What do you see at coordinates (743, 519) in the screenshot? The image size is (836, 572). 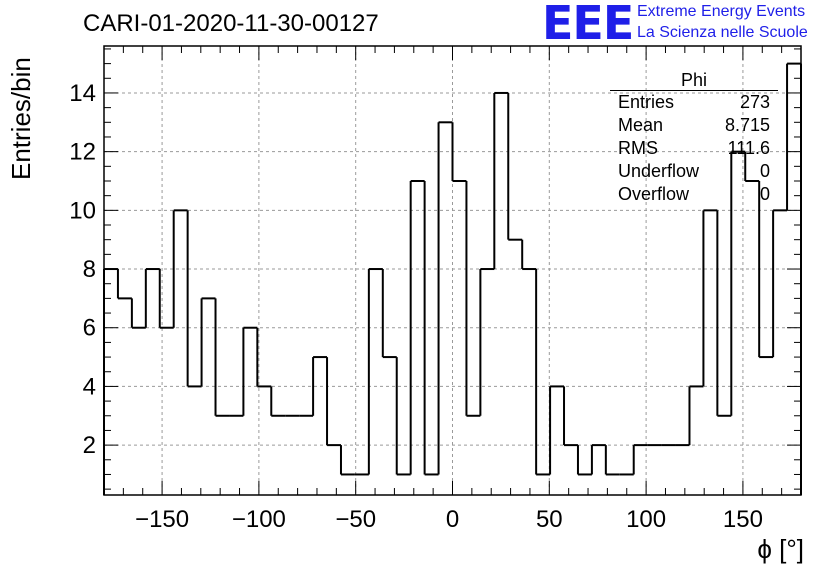 I see `x-tick-label: 150` at bounding box center [743, 519].